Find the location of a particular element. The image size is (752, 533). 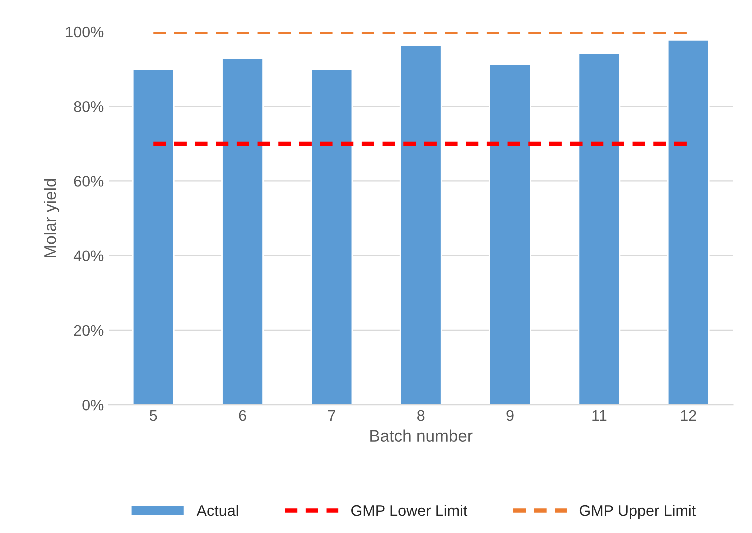

x-tick-label: 11 is located at coordinates (599, 416).